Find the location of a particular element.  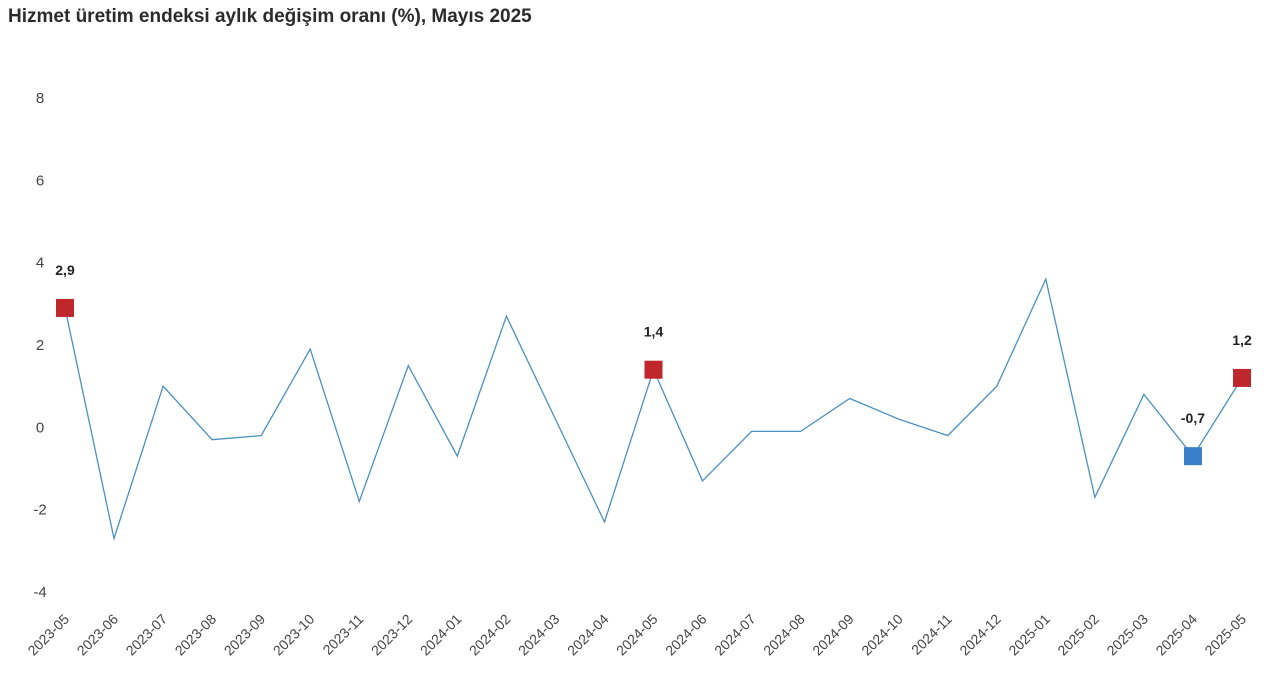

y-tick-label: -2 is located at coordinates (39, 510).